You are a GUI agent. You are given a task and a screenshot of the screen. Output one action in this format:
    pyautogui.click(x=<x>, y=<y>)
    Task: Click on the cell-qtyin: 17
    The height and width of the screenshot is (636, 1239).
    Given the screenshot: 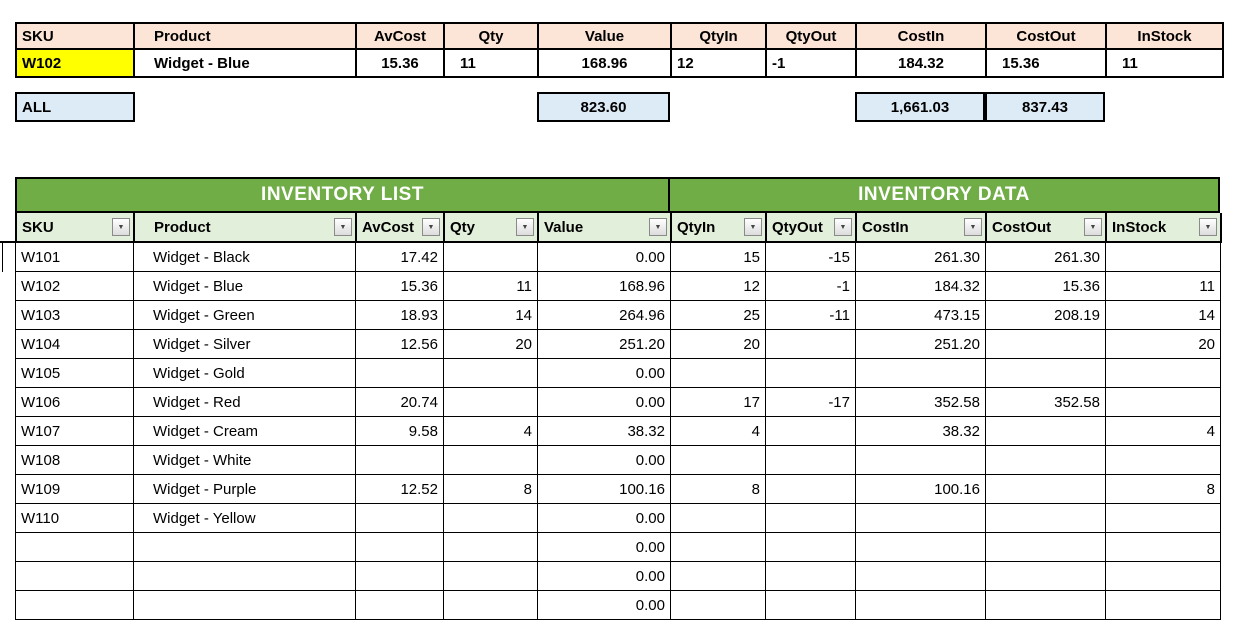 What is the action you would take?
    pyautogui.click(x=718, y=402)
    